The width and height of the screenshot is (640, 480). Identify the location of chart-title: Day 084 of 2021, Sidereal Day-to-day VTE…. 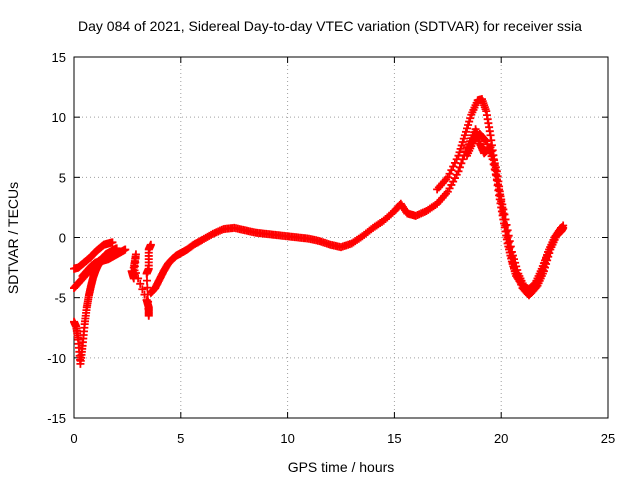
(330, 26).